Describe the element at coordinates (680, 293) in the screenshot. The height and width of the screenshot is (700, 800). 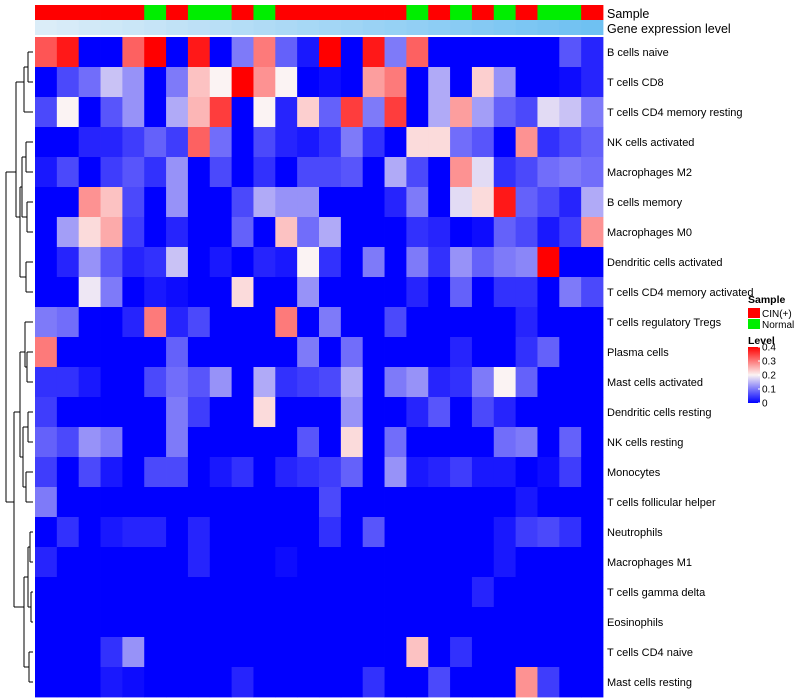
I see `row-label: T cells CD4 memory activated` at that location.